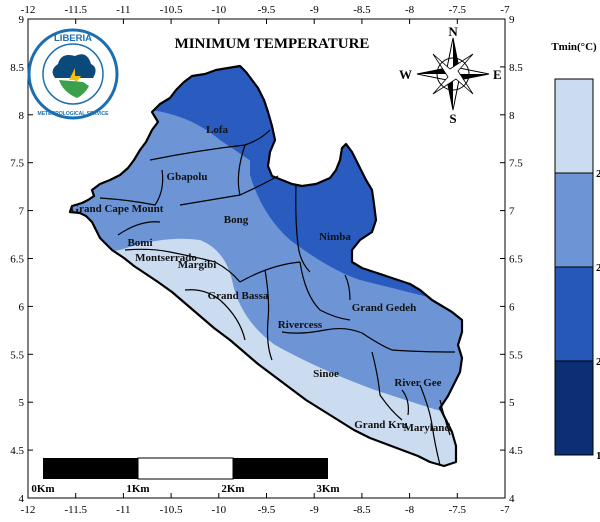 The height and width of the screenshot is (522, 600). What do you see at coordinates (137, 489) in the screenshot?
I see `scale-label-1: 1Km` at bounding box center [137, 489].